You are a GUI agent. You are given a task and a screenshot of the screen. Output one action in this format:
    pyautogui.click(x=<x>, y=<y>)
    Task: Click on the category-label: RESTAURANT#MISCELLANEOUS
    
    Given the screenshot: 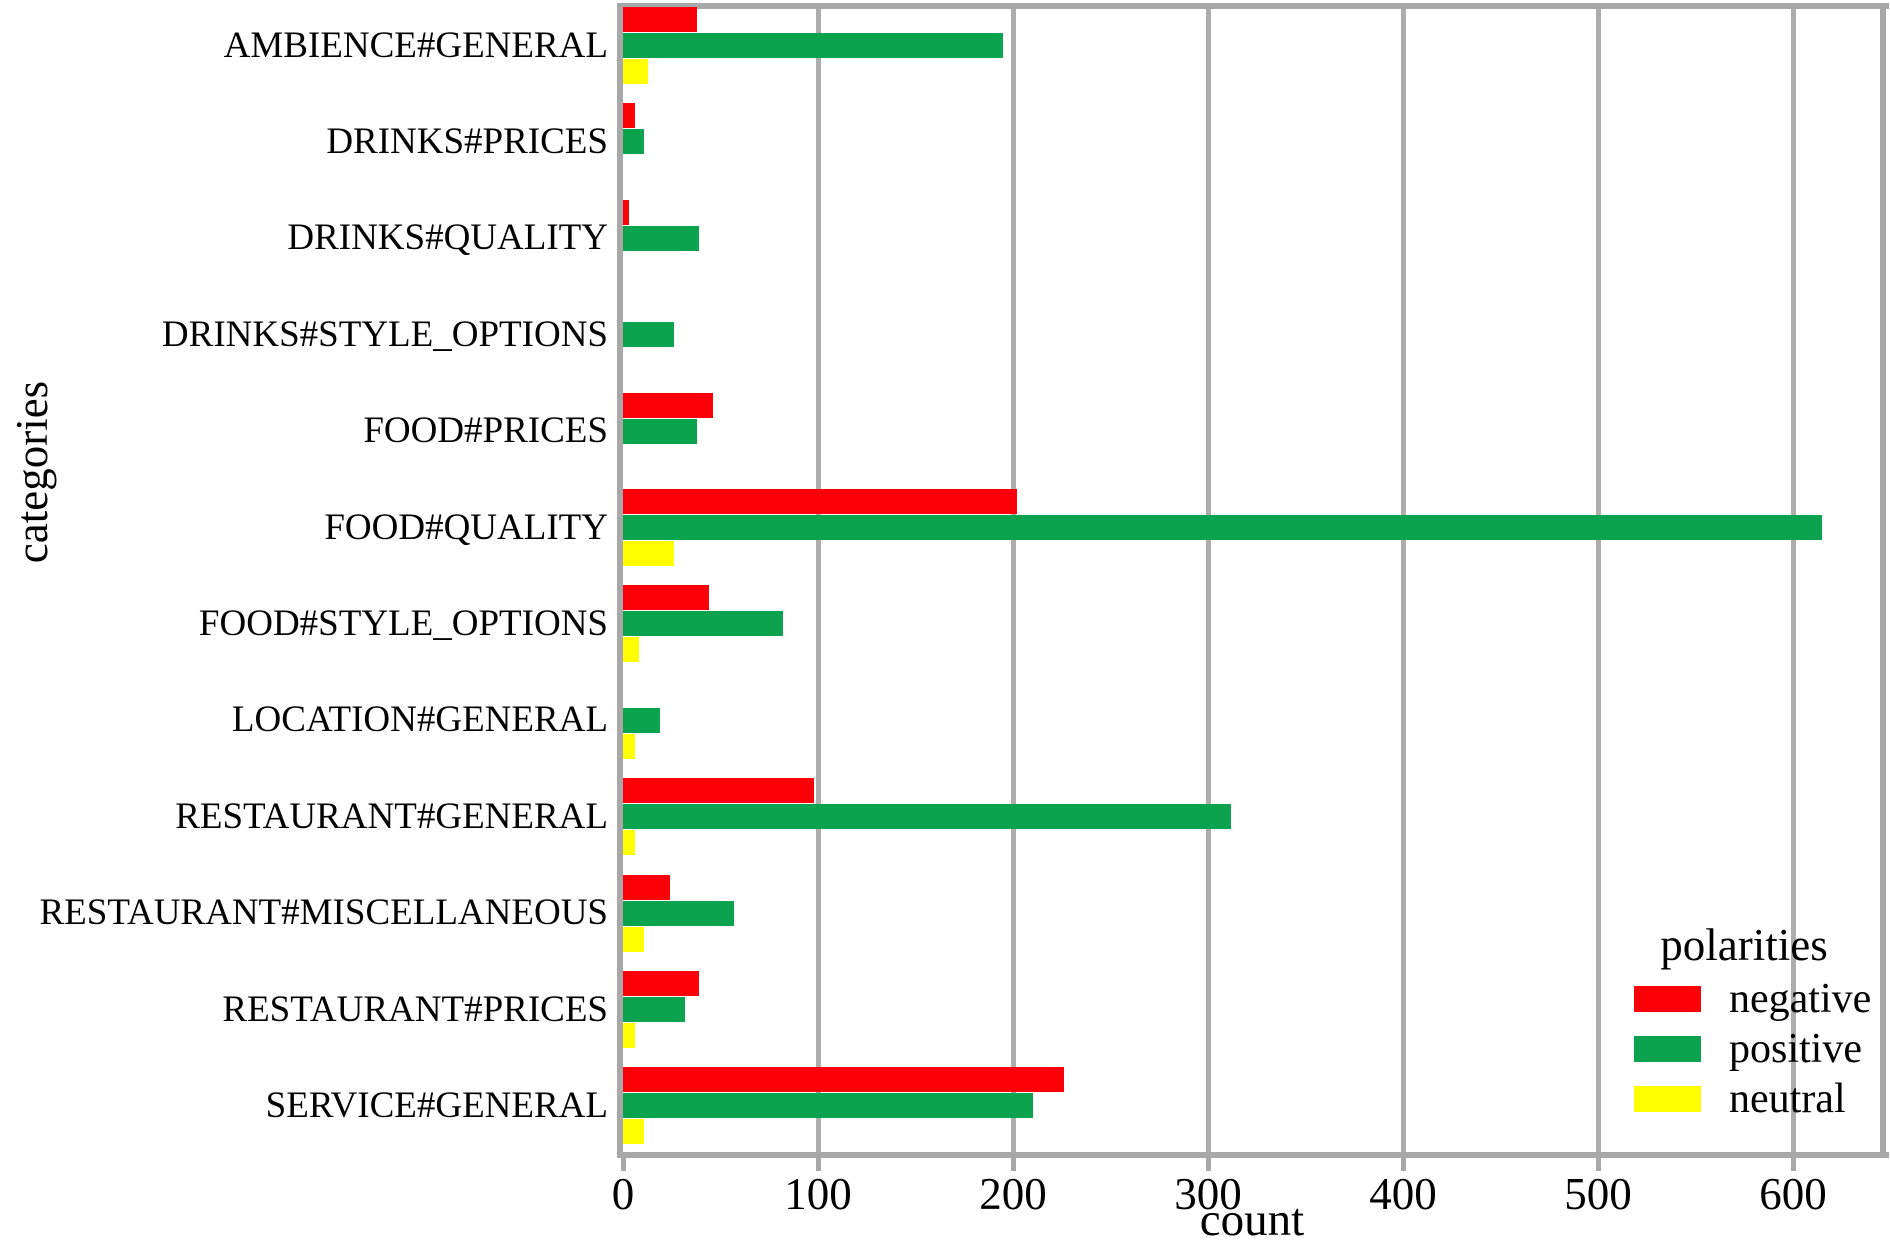 What is the action you would take?
    pyautogui.click(x=324, y=913)
    